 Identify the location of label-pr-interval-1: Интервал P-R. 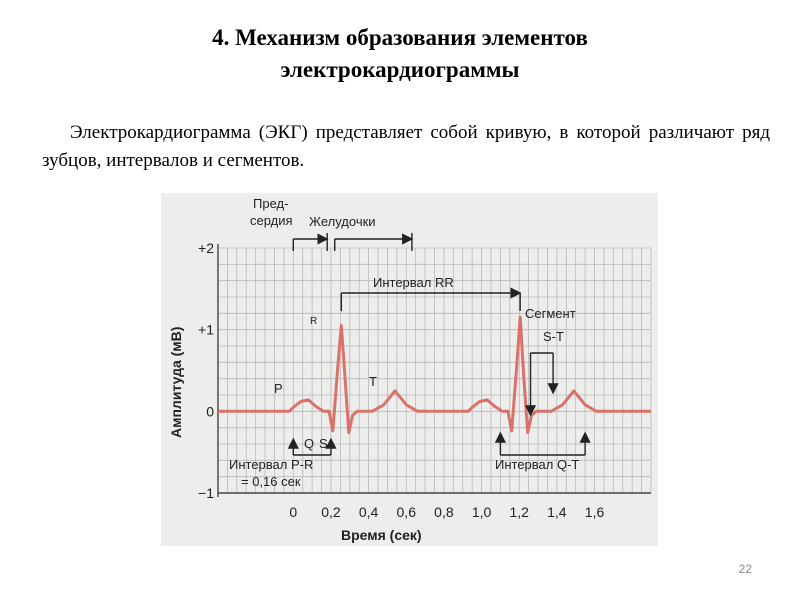
(271, 464).